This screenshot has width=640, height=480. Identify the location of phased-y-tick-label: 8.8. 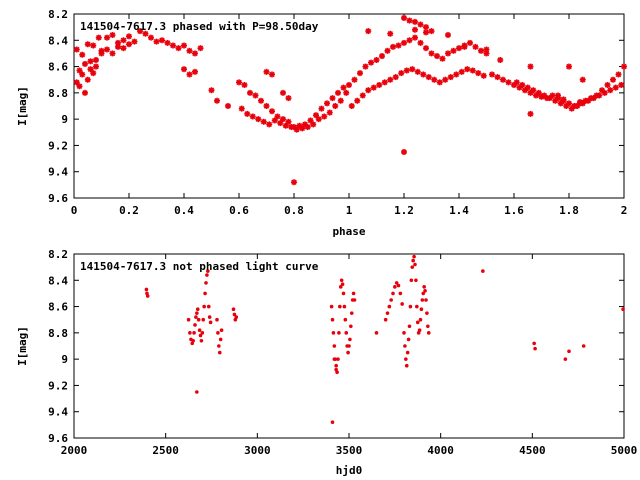
(58, 93).